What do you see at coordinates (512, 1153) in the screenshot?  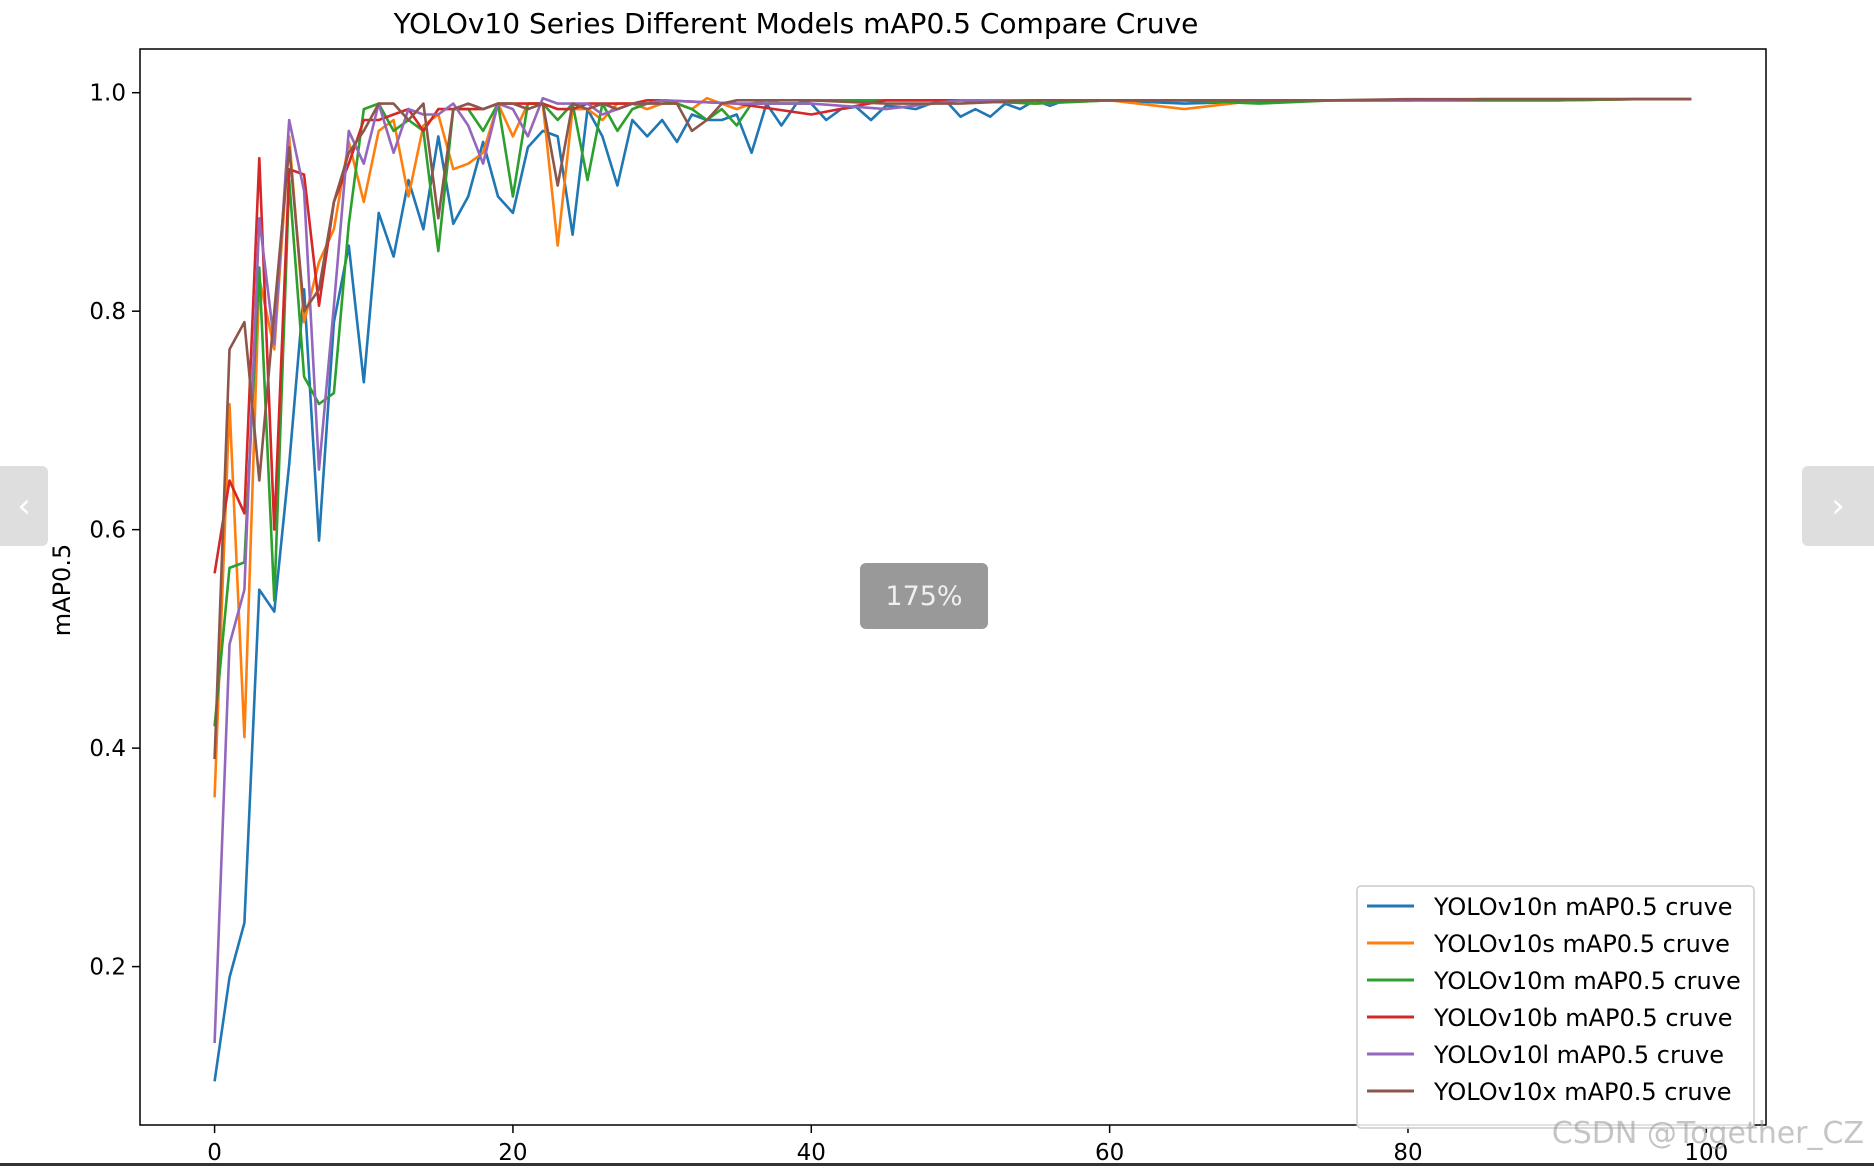 I see `x-tick-label: 20` at bounding box center [512, 1153].